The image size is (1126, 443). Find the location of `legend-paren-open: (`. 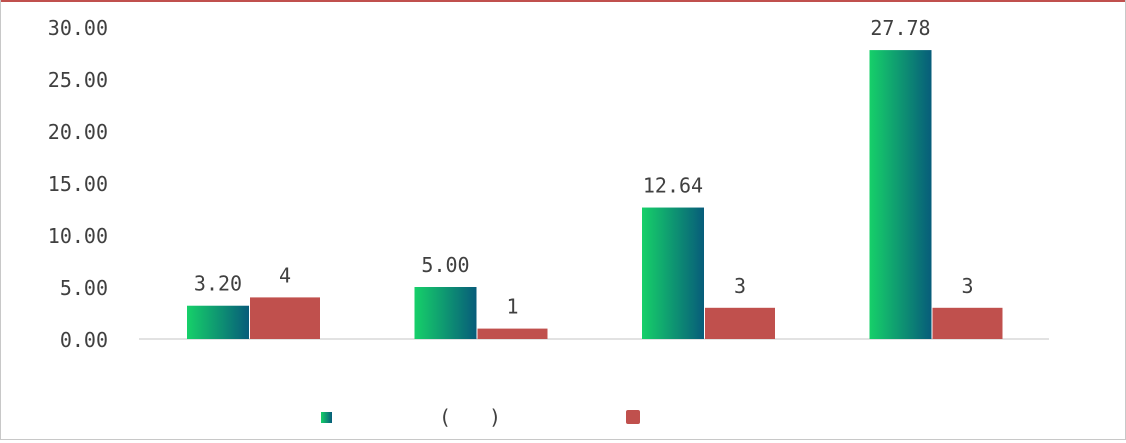

legend-paren-open: ( is located at coordinates (445, 417).